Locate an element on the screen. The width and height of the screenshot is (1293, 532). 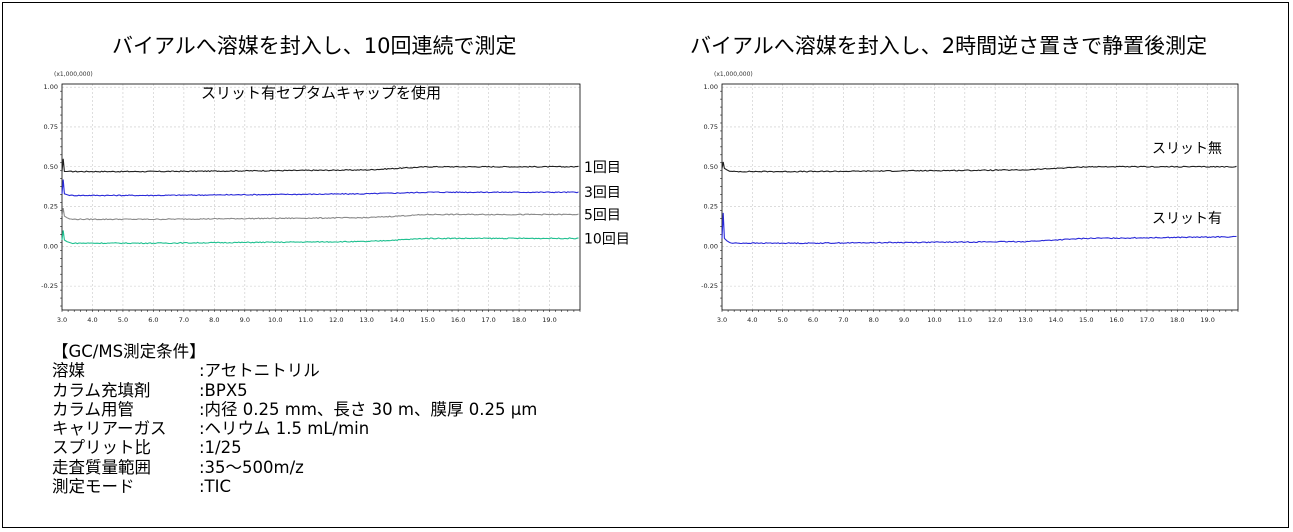
condition-value: :BPX5 is located at coordinates (223, 390).